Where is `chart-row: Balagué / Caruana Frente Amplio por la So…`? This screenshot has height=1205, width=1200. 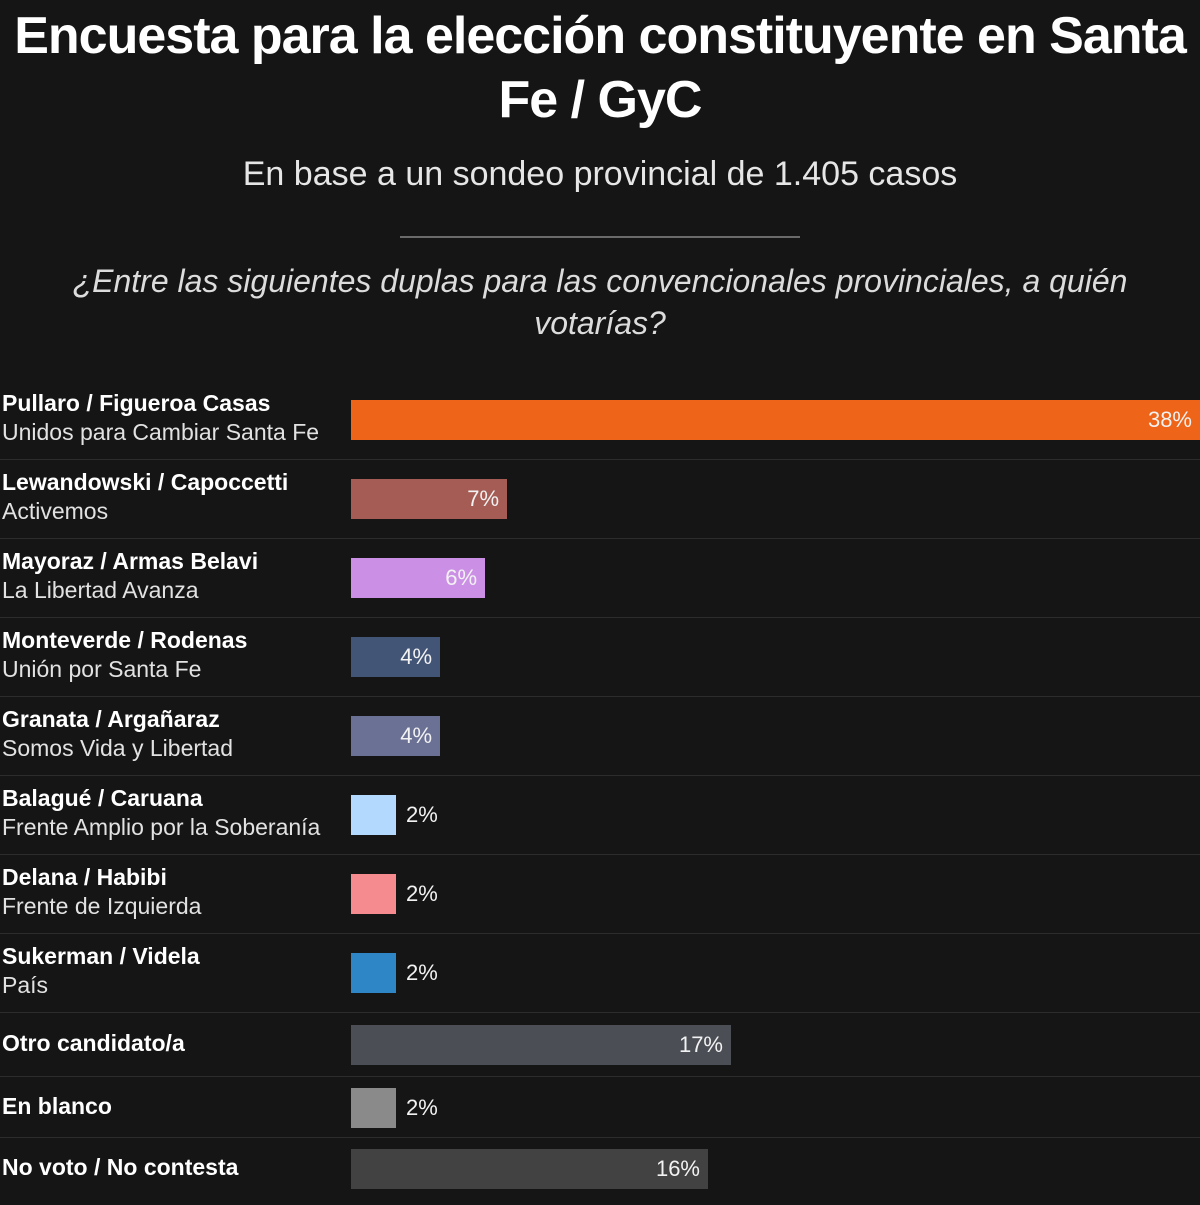
chart-row: Balagué / Caruana Frente Amplio por la So… is located at coordinates (600, 814).